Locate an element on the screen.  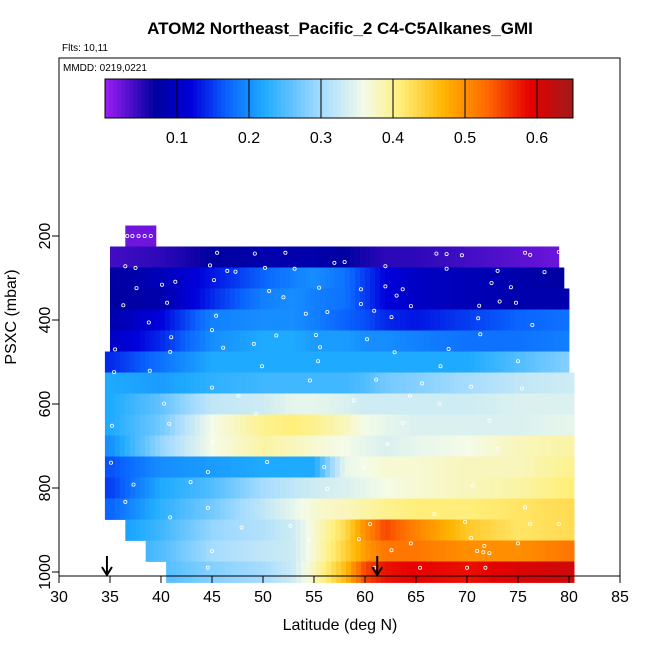
x-tick-label: 70 is located at coordinates (467, 597).